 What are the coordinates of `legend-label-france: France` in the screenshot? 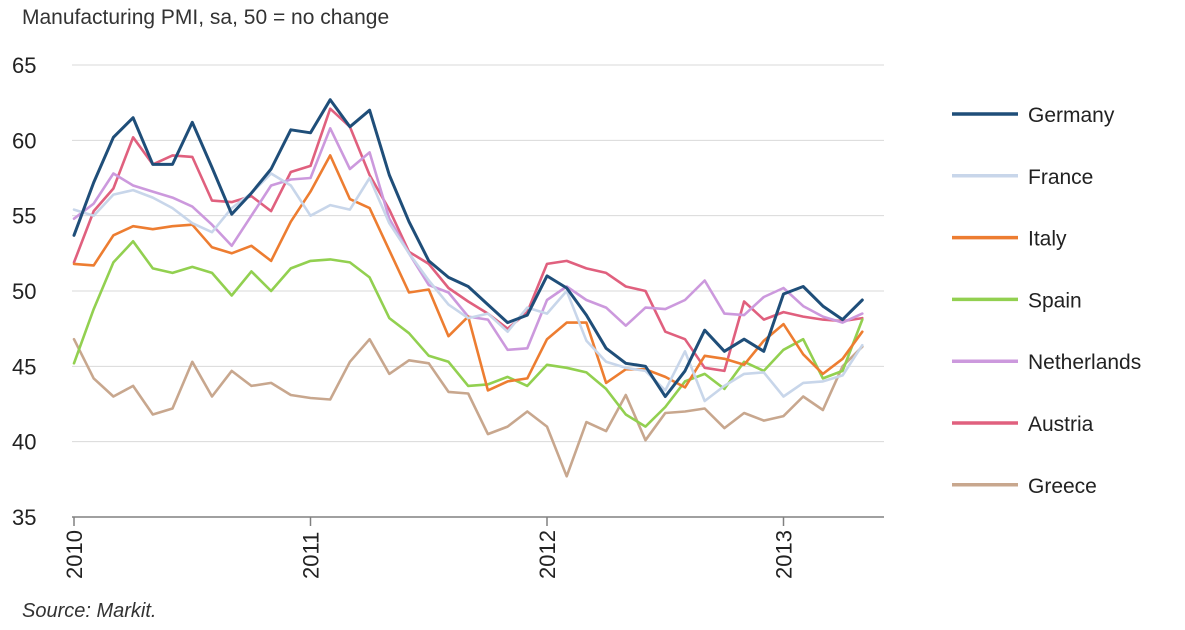 It's located at (1060, 177).